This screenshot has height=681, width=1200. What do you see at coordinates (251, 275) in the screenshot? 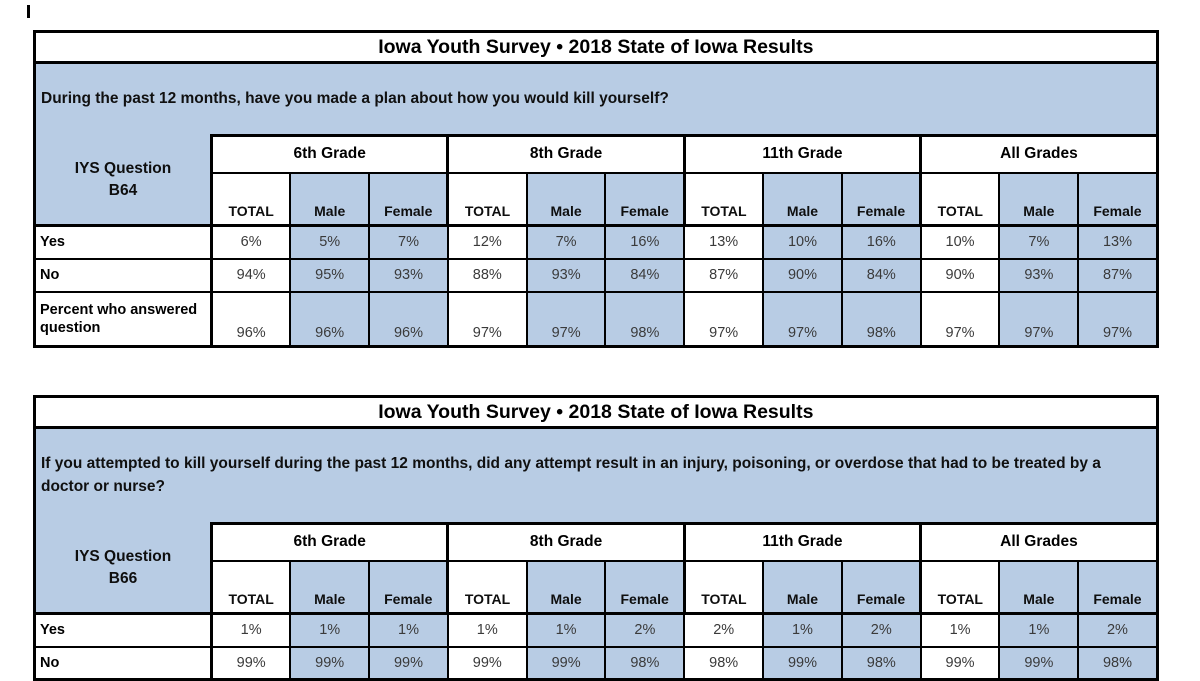
I see `data-cell: 94%` at bounding box center [251, 275].